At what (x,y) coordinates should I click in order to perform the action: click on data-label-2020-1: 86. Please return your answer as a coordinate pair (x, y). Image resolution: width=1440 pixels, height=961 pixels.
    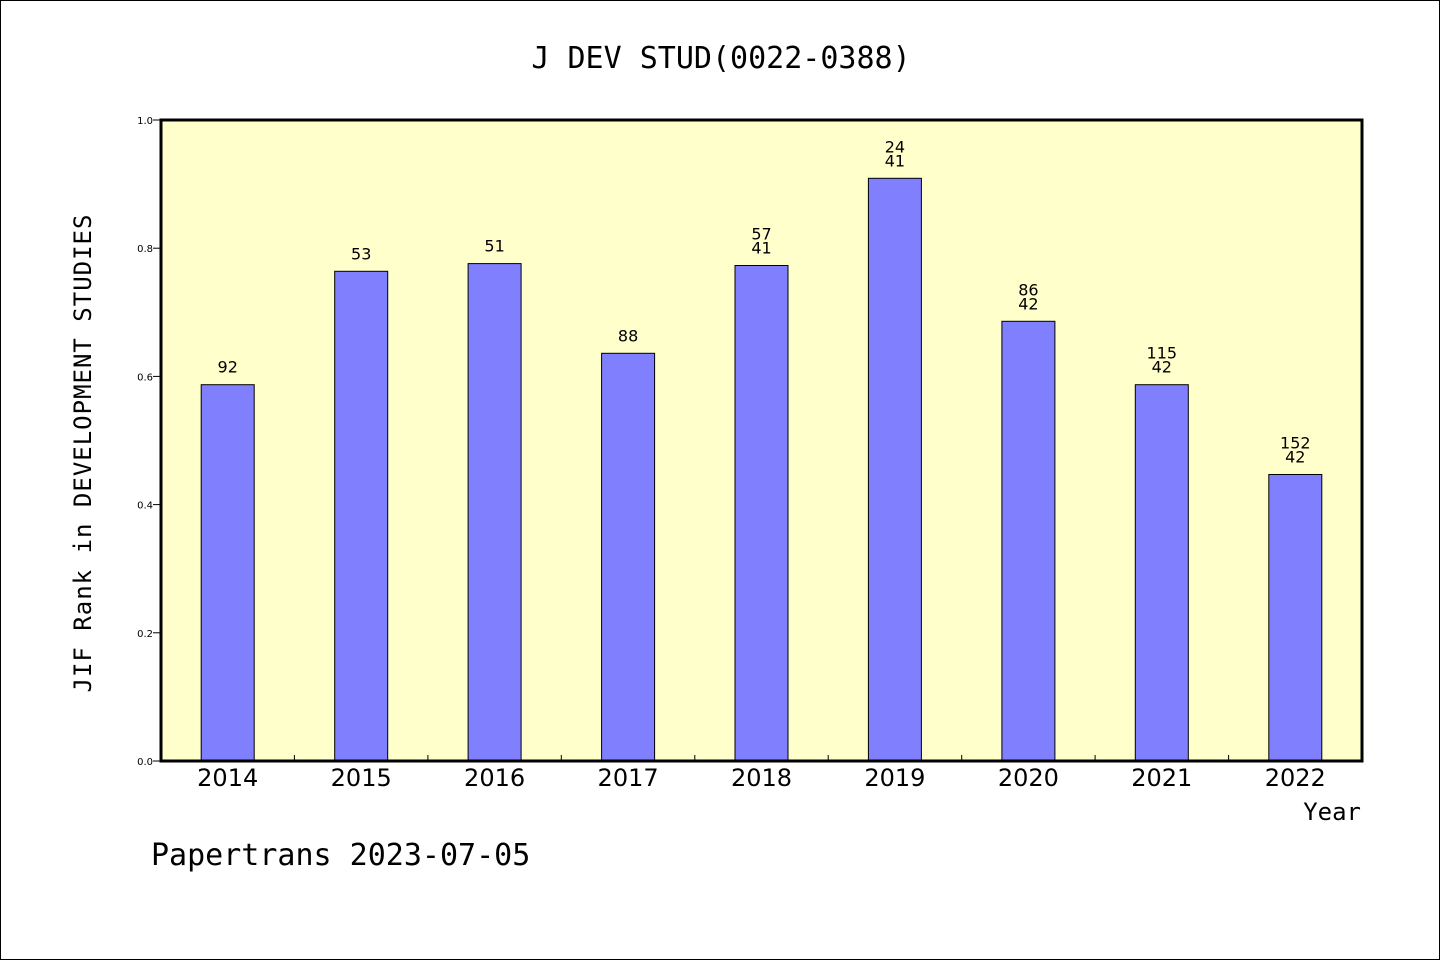
    Looking at the image, I should click on (1028, 289).